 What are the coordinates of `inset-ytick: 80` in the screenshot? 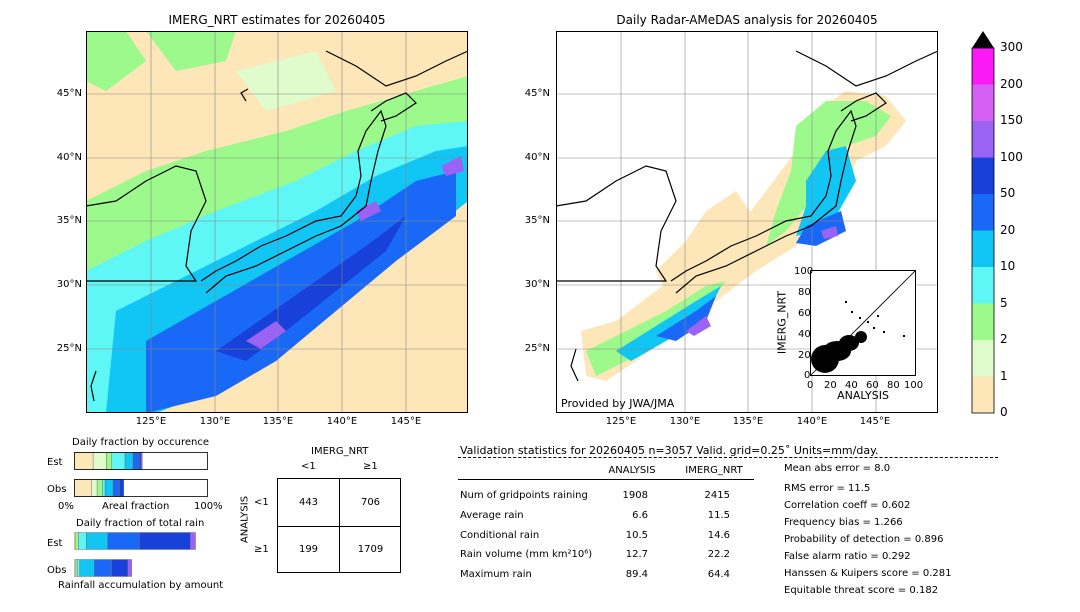 It's located at (804, 292).